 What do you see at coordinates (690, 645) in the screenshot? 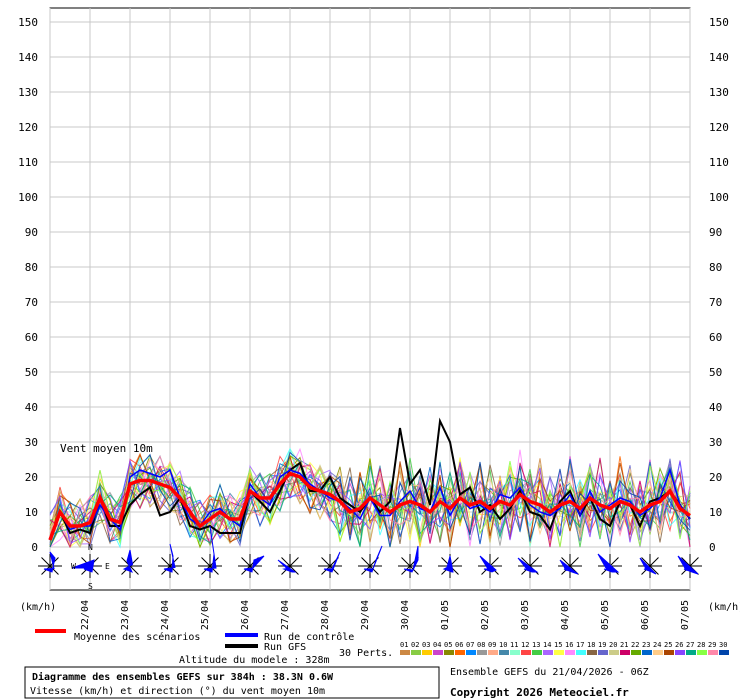
I see `perturbation-number: 27` at bounding box center [690, 645].